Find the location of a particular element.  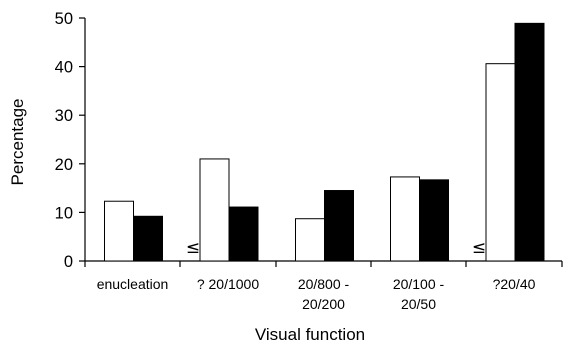

y-tick-label: 40 is located at coordinates (64, 68).